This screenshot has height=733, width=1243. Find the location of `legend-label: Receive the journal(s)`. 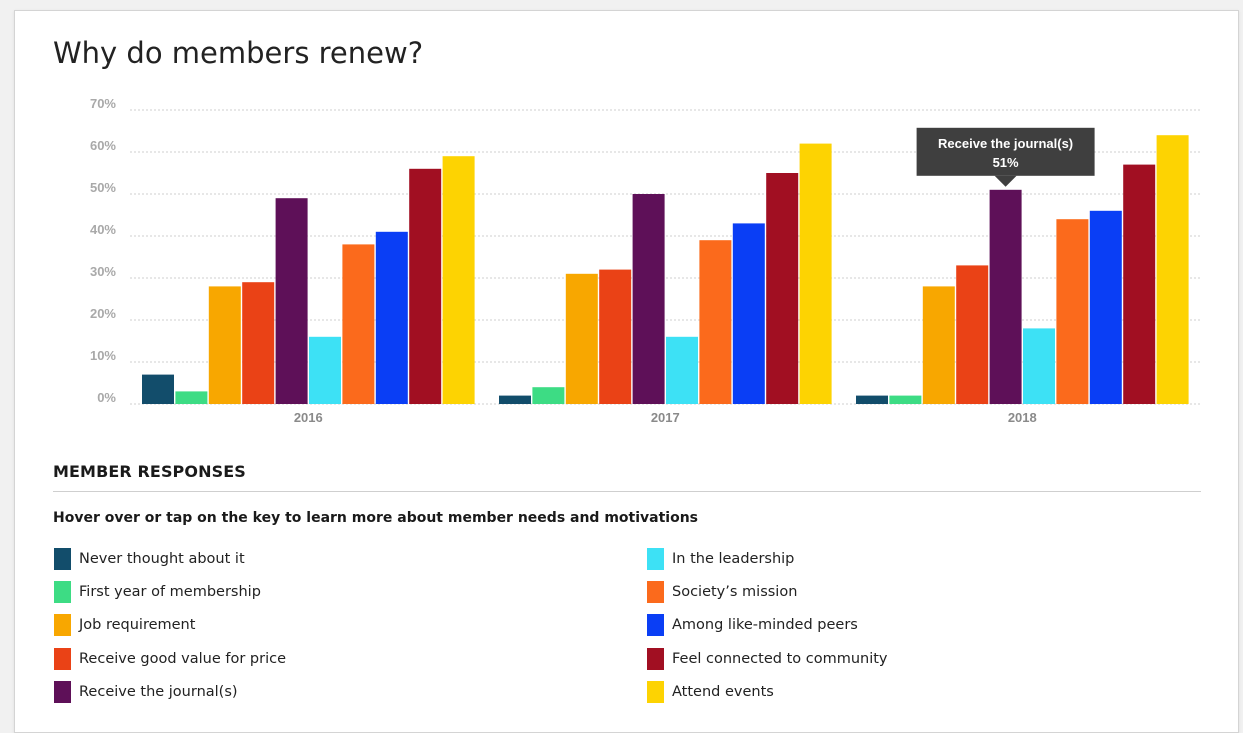

legend-label: Receive the journal(s) is located at coordinates (158, 691).